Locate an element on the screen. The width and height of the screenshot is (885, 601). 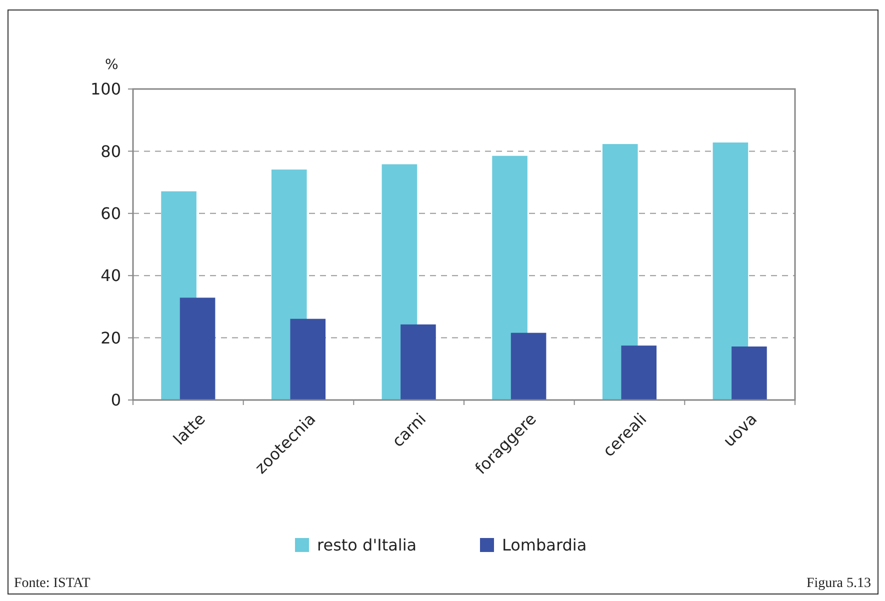
source-note: Fonte: ISTAT is located at coordinates (52, 583).